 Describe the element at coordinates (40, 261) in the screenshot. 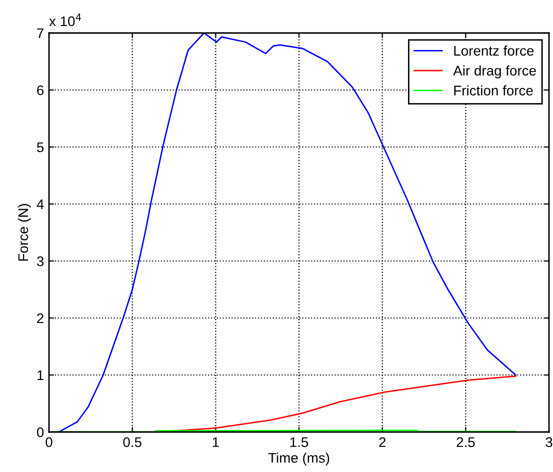

I see `y-tick-label: 3` at that location.